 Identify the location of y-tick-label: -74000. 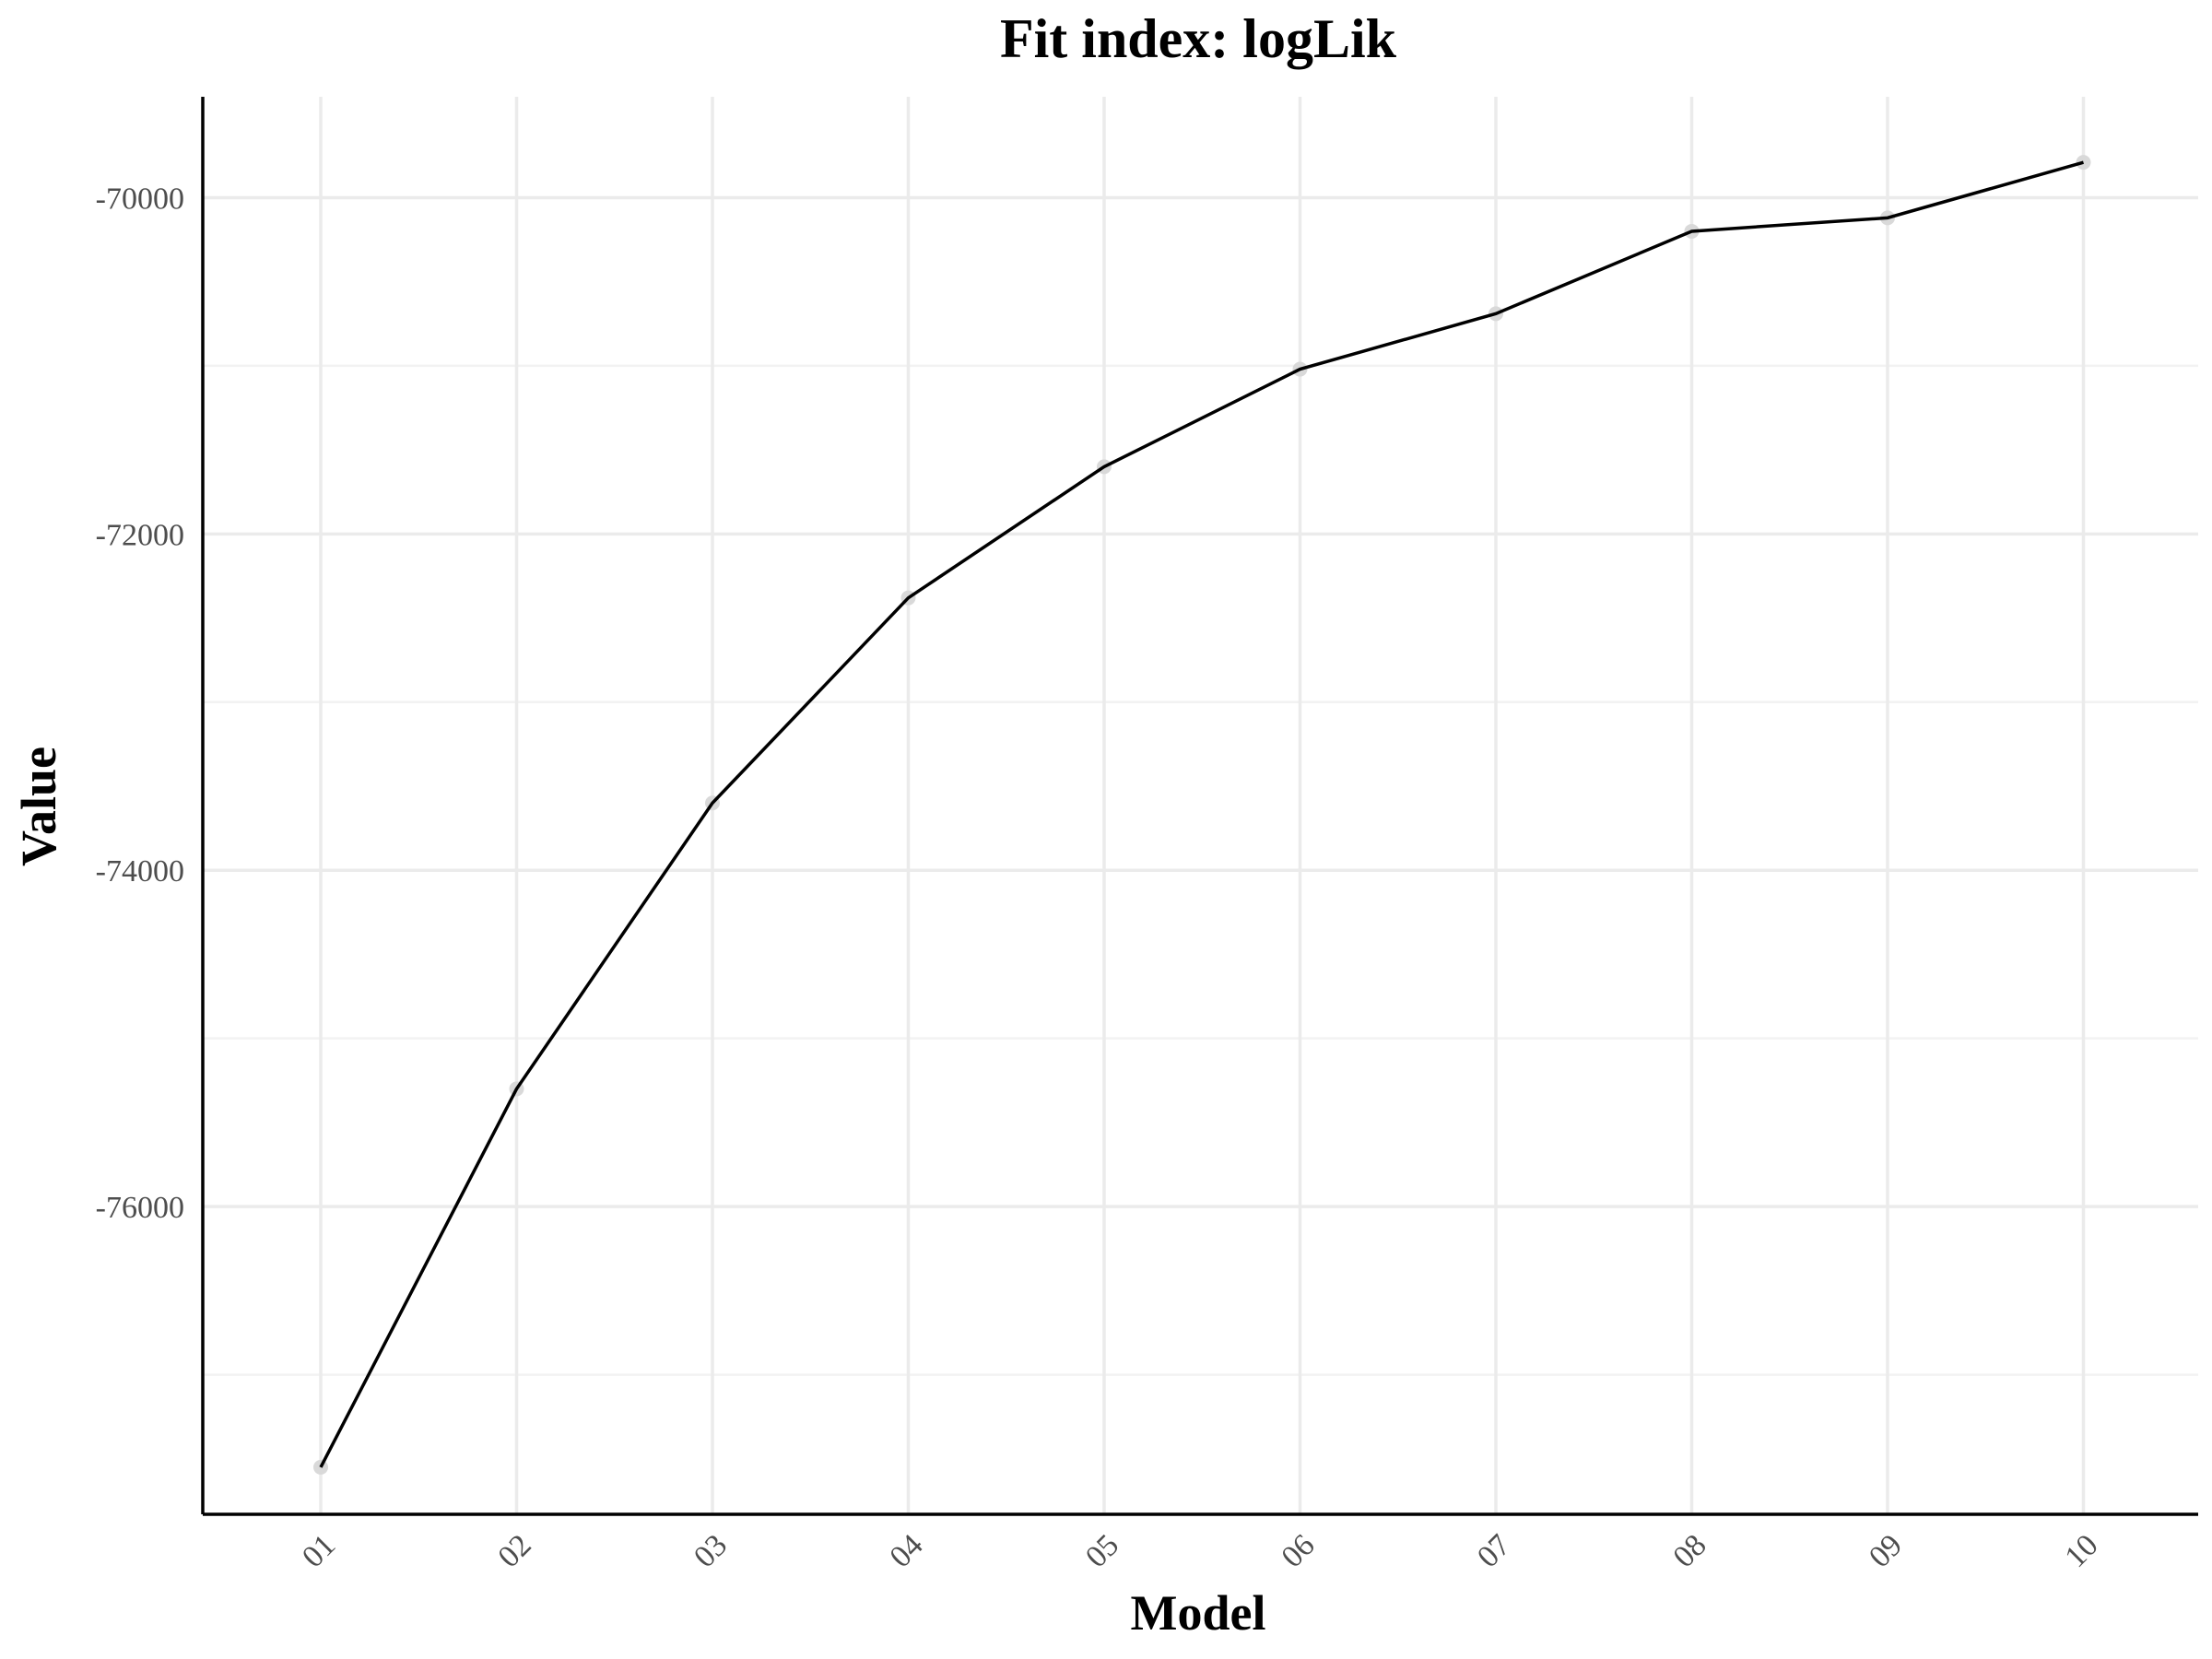
(140, 871).